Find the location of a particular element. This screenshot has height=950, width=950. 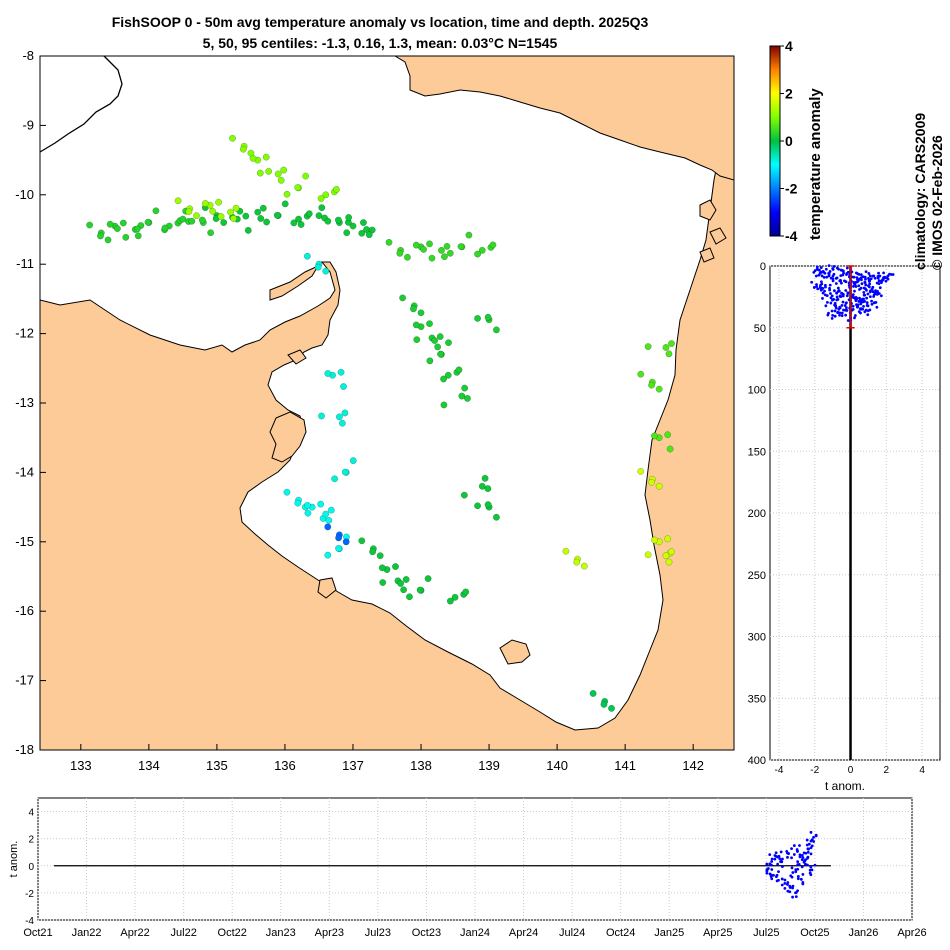

coastline-timor is located at coordinates (81, 104).